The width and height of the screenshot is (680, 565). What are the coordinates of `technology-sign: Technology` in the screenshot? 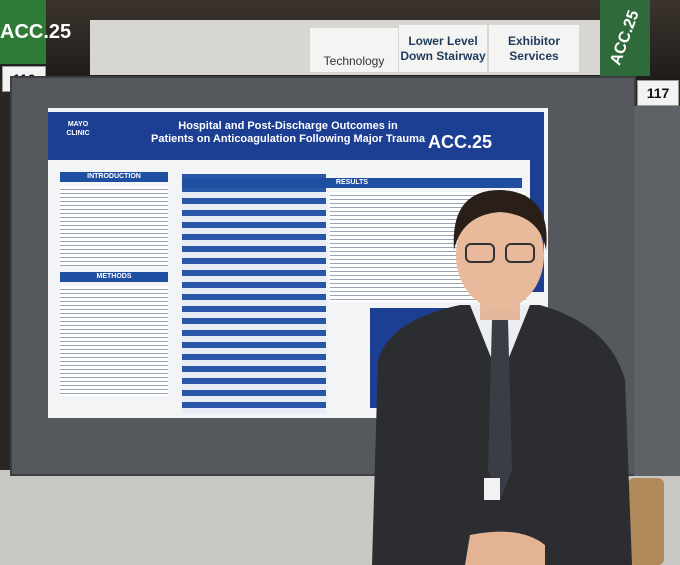 It's located at (354, 50).